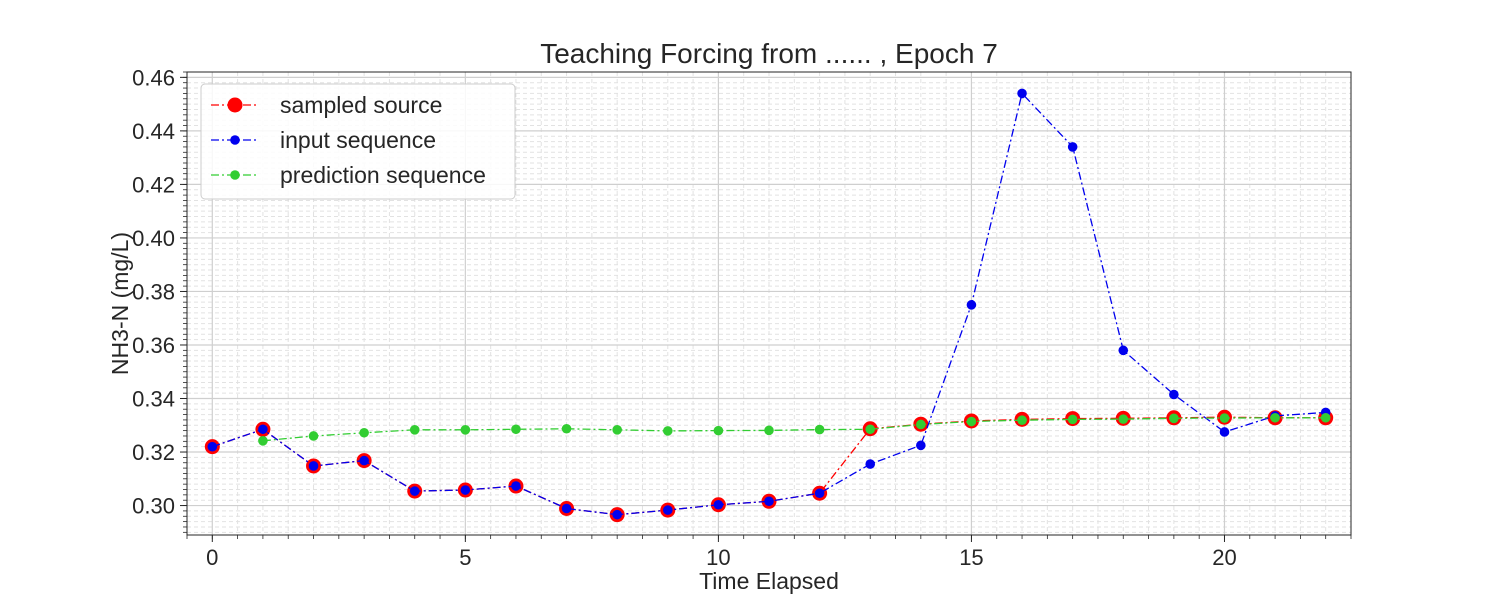 The image size is (1500, 600). Describe the element at coordinates (153, 345) in the screenshot. I see `y-tick-label: 0.36` at that location.